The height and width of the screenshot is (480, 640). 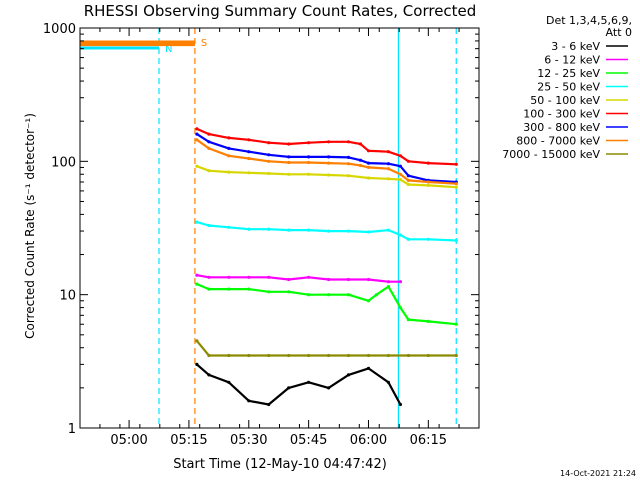 What do you see at coordinates (572, 60) in the screenshot?
I see `legend-entry-label: 6 - 12 keV` at bounding box center [572, 60].